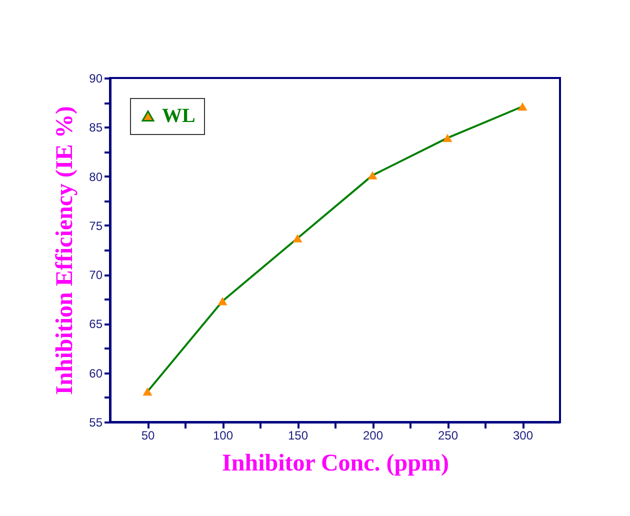 The height and width of the screenshot is (516, 630). What do you see at coordinates (448, 435) in the screenshot?
I see `x-tick-label: 250` at bounding box center [448, 435].